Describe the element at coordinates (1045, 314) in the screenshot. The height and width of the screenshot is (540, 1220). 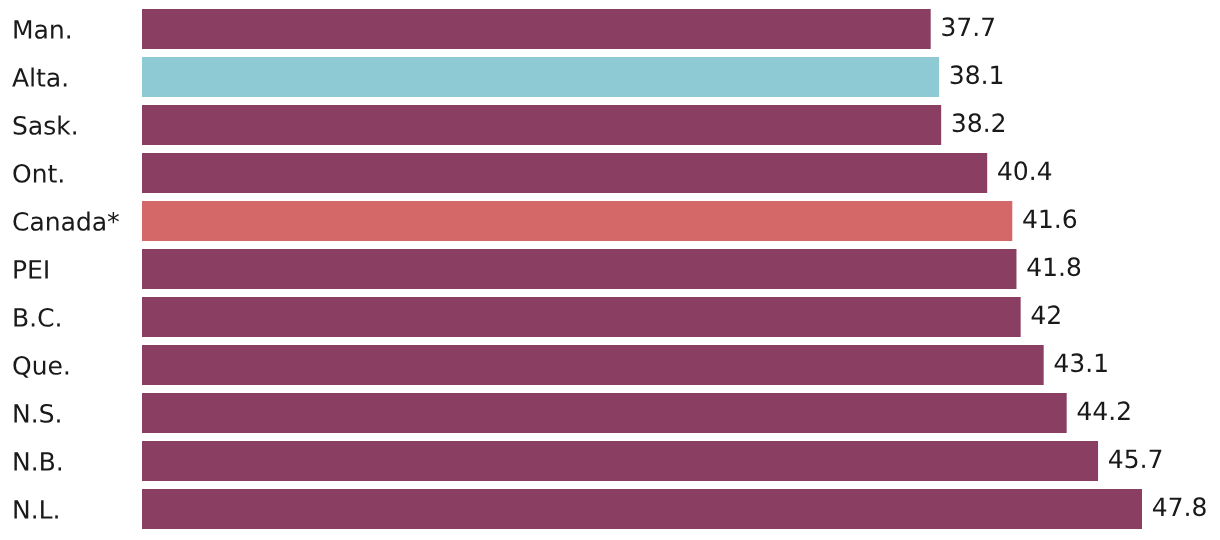
I see `data-label: 42` at that location.